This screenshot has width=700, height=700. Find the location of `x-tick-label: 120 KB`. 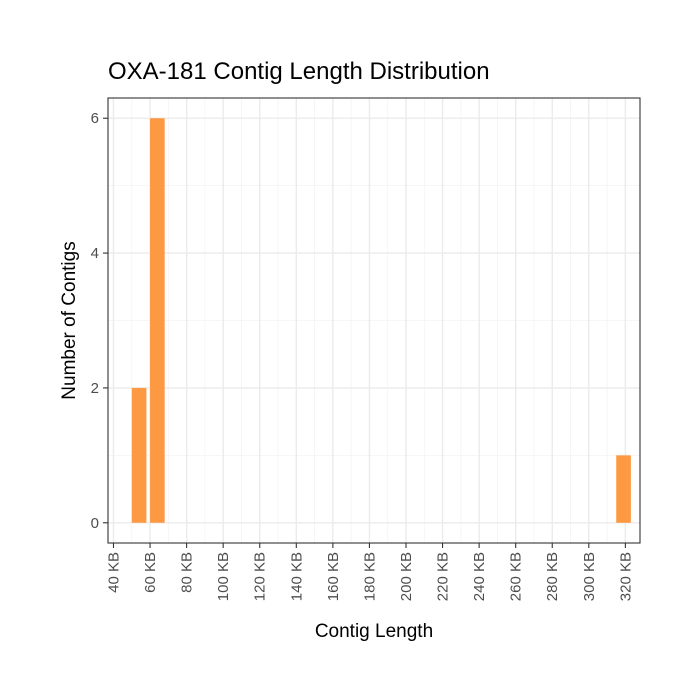

x-tick-label: 120 KB is located at coordinates (260, 576).